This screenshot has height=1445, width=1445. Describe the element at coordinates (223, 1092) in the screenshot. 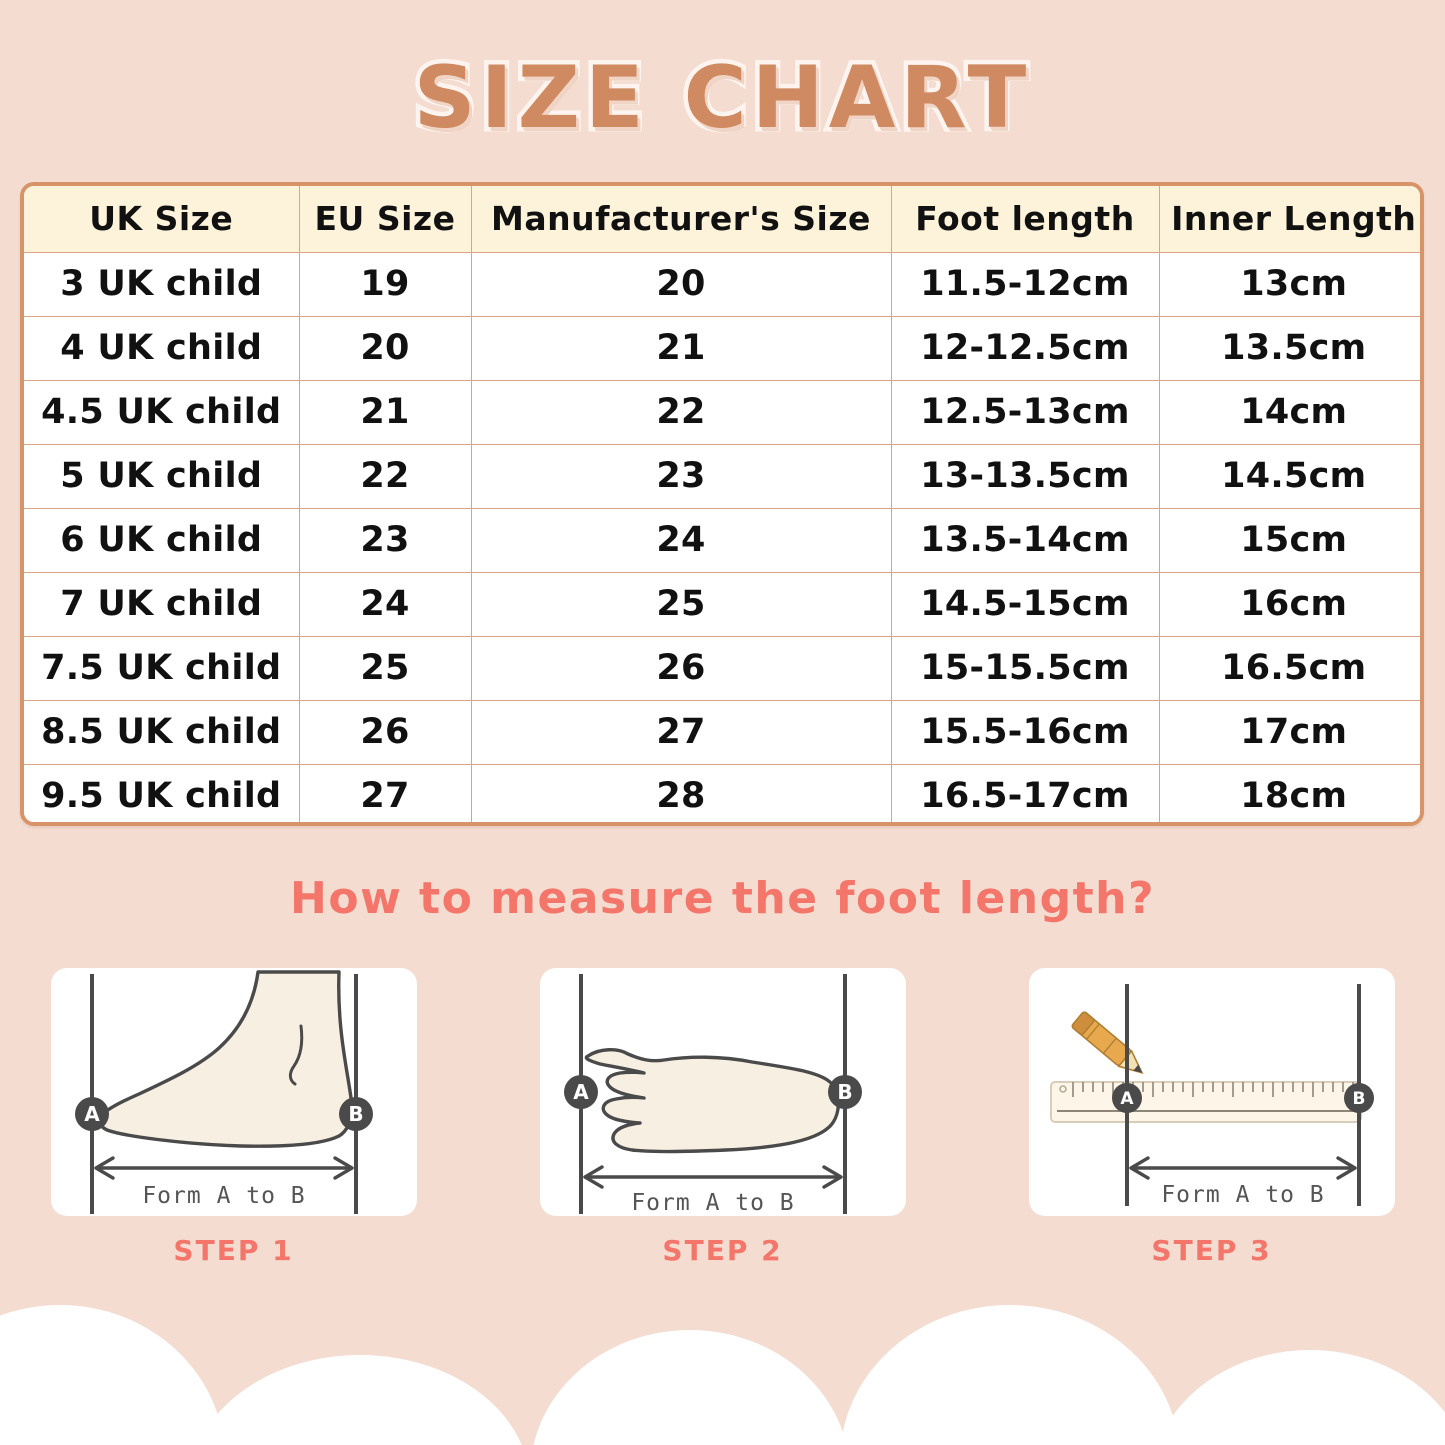

I see `foot-side-view-icon: A B Form A to B` at that location.